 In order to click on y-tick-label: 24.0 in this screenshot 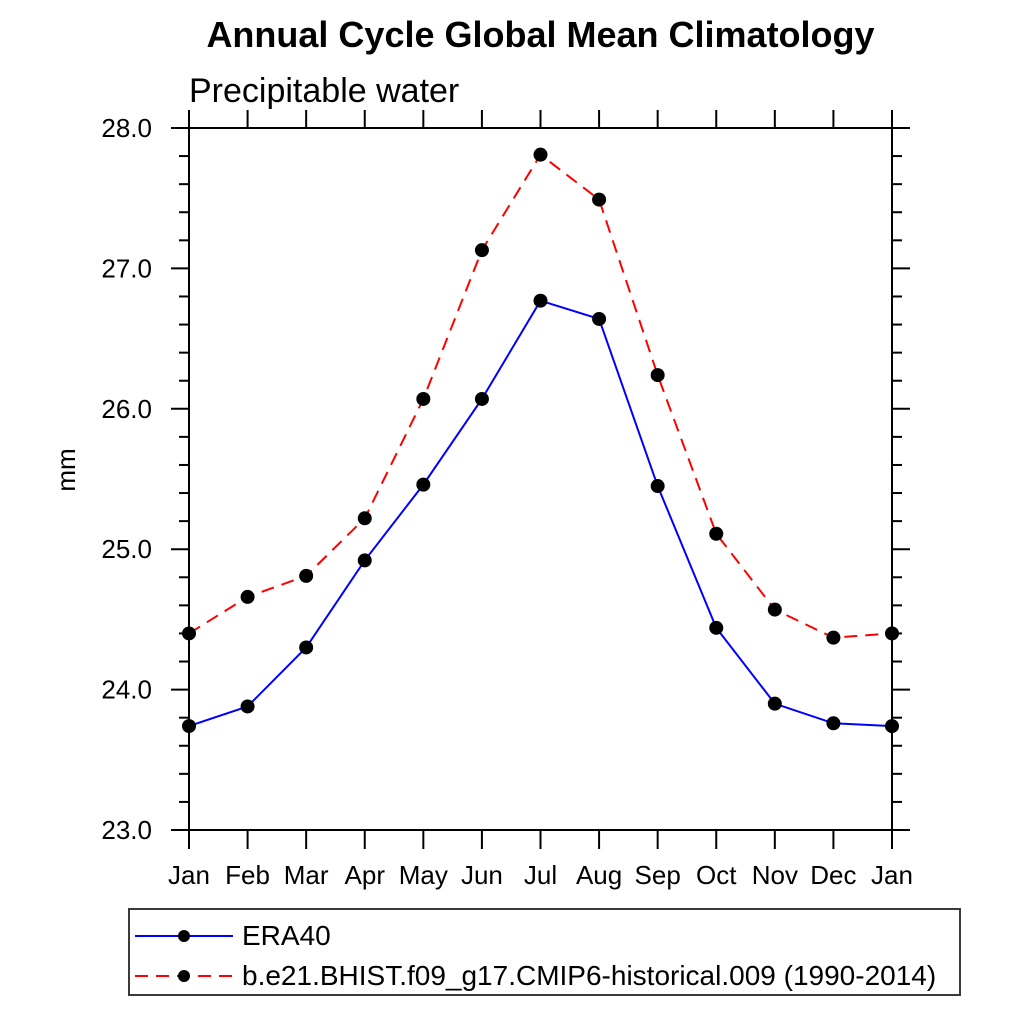, I will do `click(126, 690)`.